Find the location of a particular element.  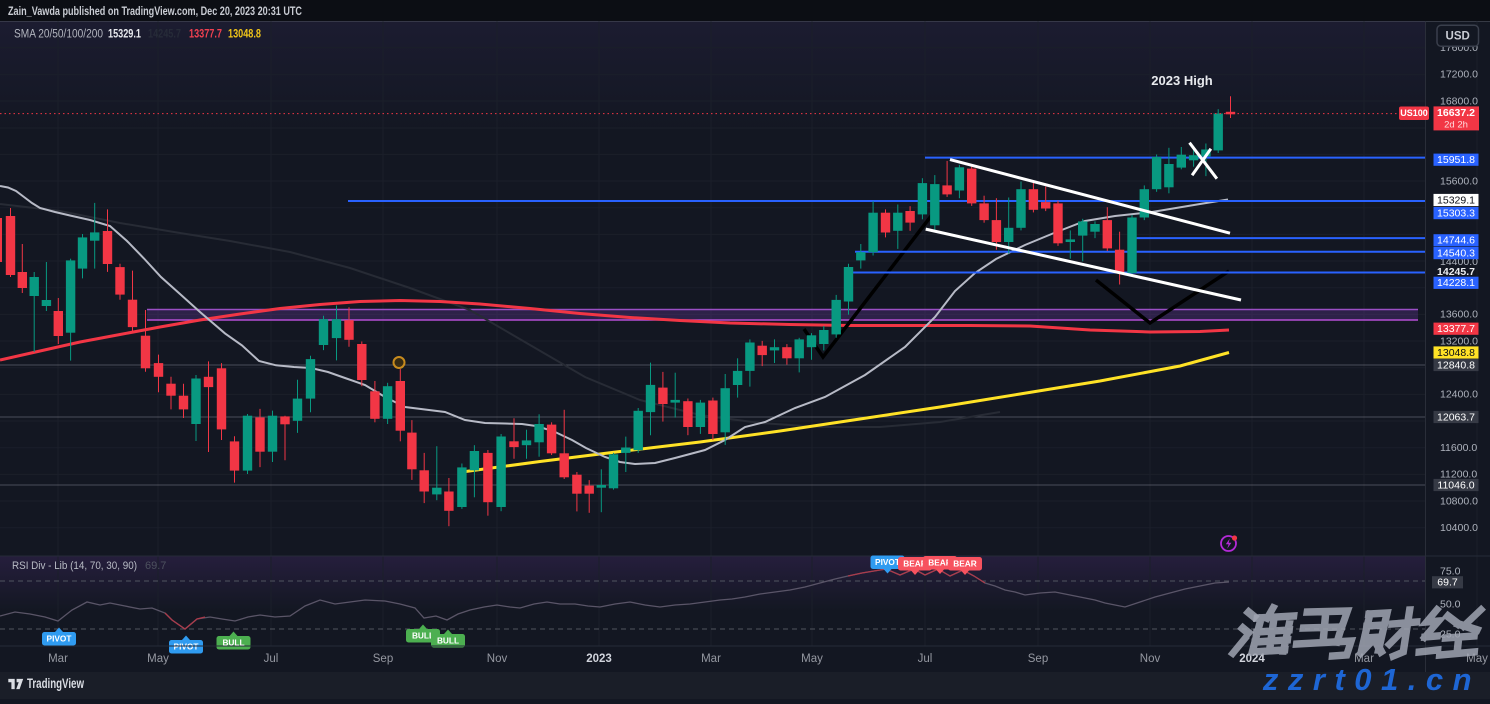

svg-text: 12840.8 is located at coordinates (1456, 365).